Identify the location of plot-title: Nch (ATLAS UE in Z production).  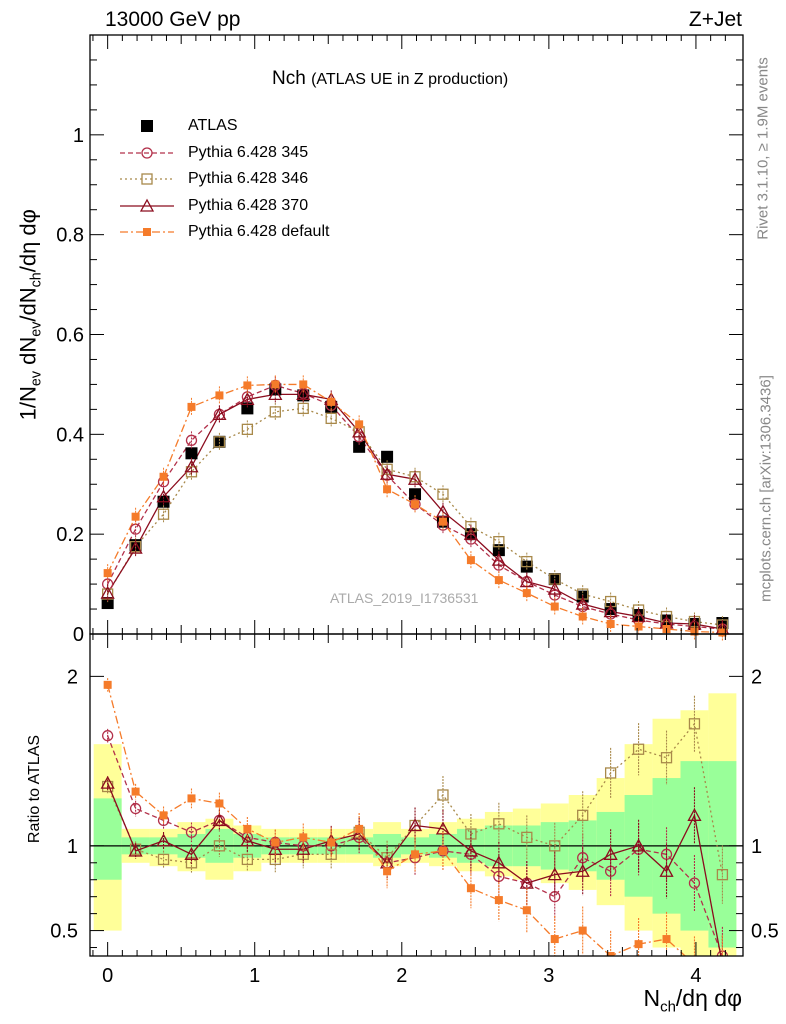
(390, 79).